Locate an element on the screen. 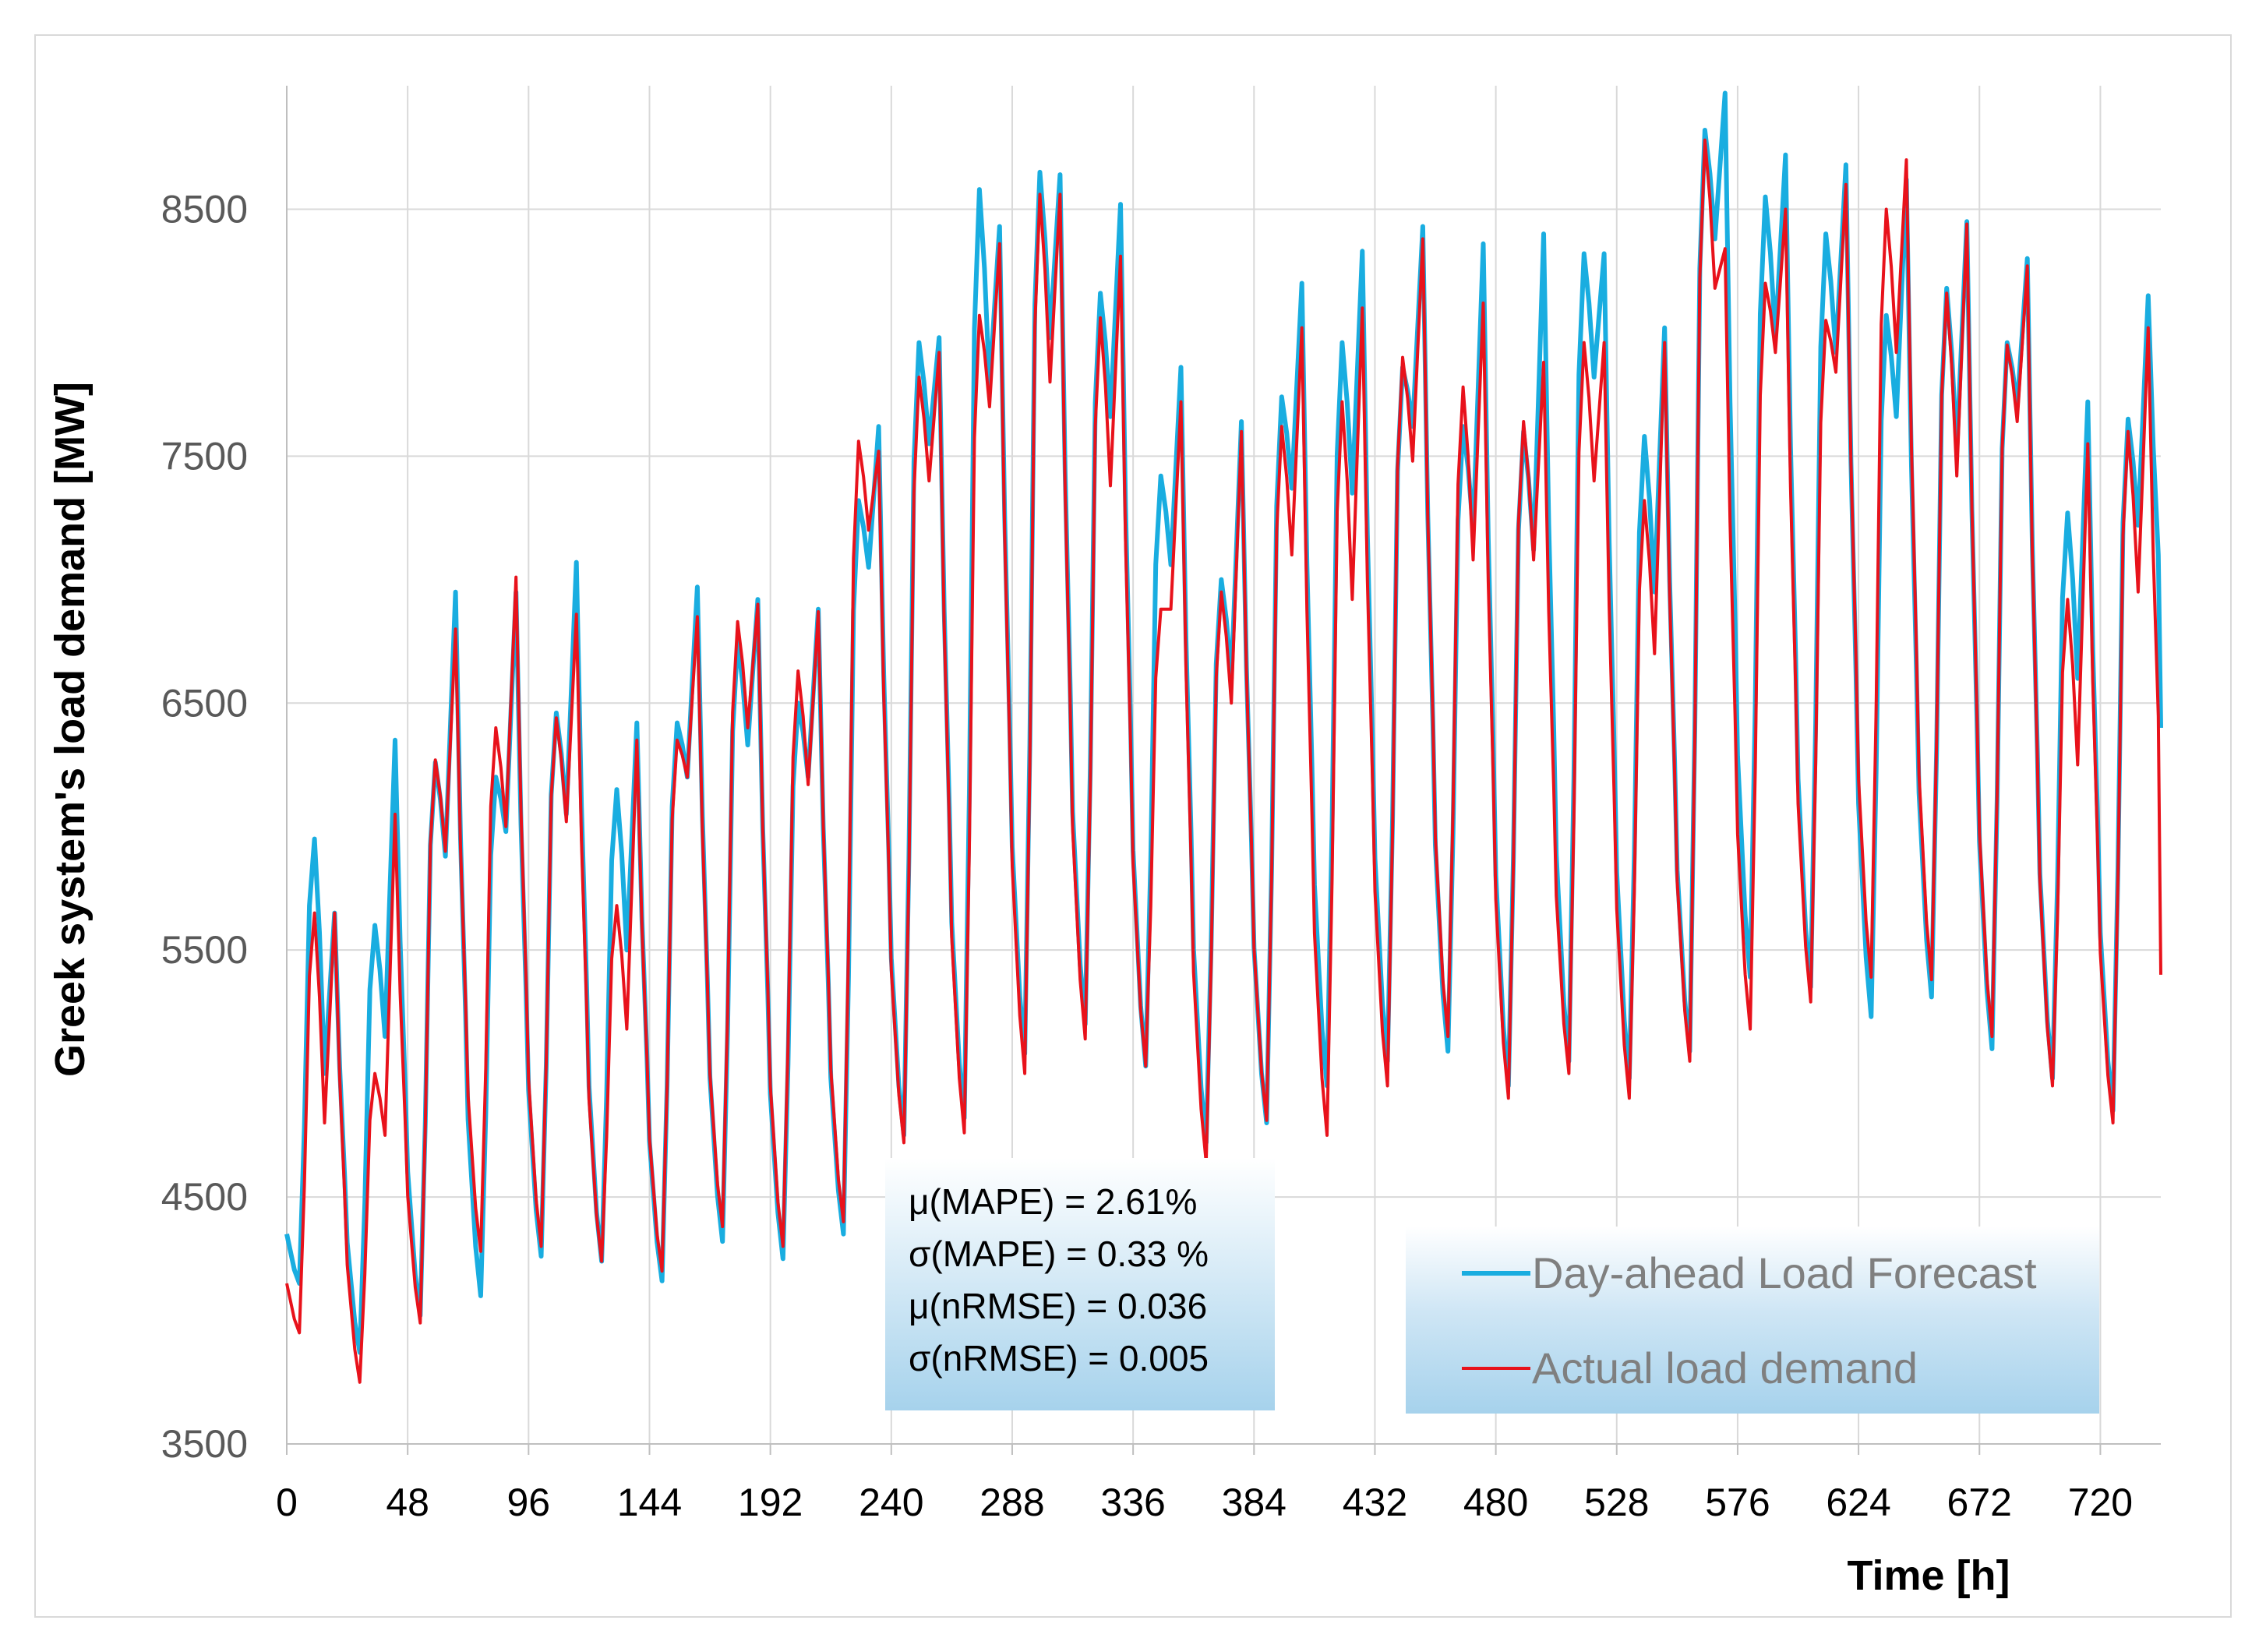 The width and height of the screenshot is (2266, 1652). y-tick-label: 7500 is located at coordinates (204, 456).